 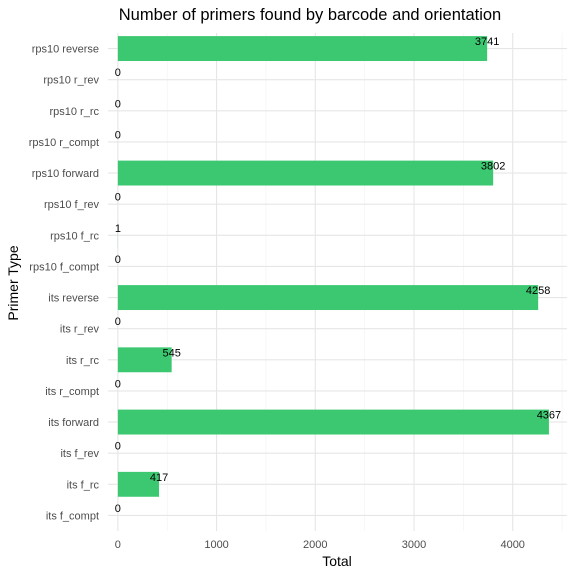 I want to click on data-label: 3741, so click(x=487, y=42).